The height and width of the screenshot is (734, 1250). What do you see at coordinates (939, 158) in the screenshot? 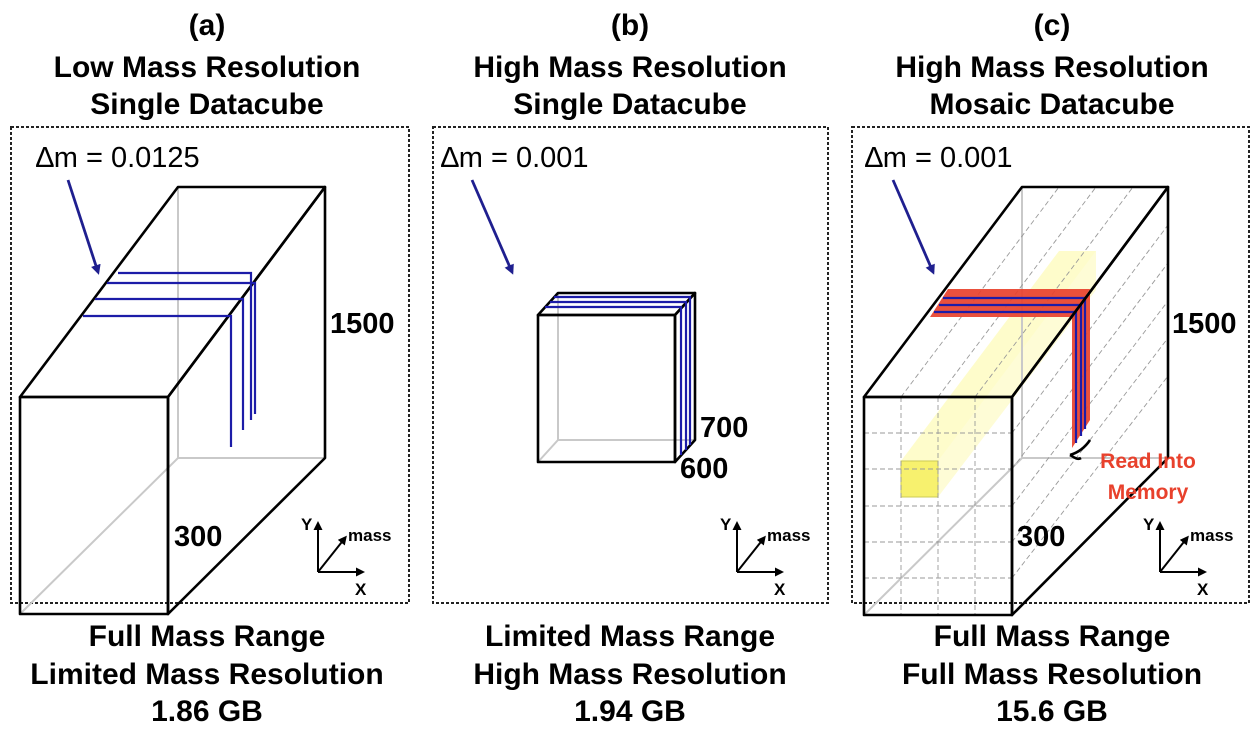
I see `panel-c-delta-m: ∆m = 0.001` at bounding box center [939, 158].